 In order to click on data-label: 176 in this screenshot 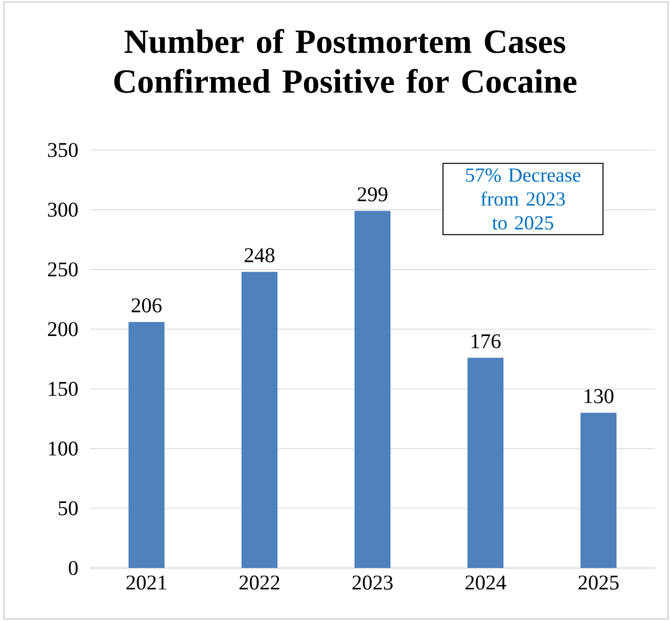, I will do `click(486, 341)`.